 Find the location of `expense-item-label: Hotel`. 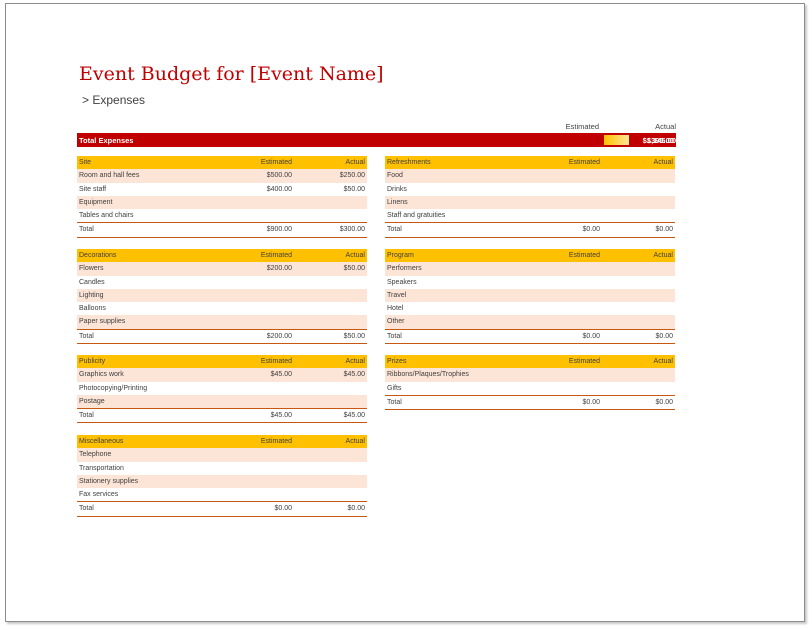

expense-item-label: Hotel is located at coordinates (395, 309).